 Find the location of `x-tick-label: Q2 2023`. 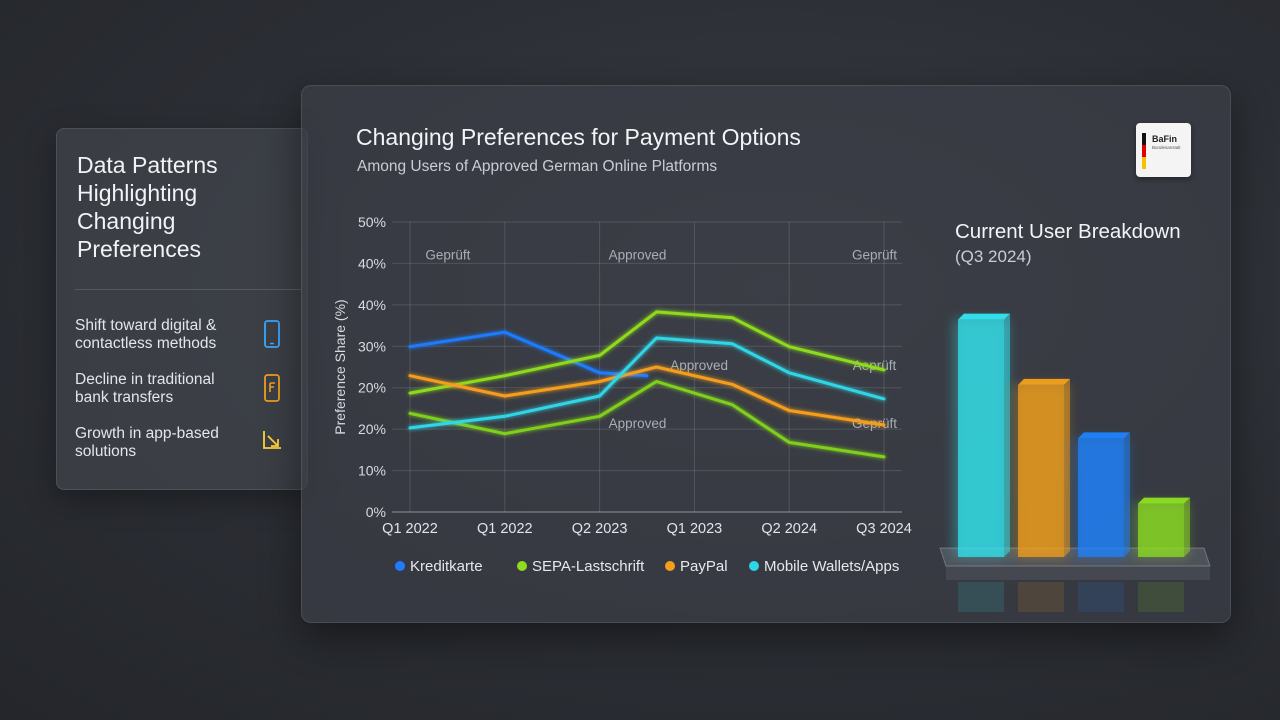

x-tick-label: Q2 2023 is located at coordinates (600, 529).